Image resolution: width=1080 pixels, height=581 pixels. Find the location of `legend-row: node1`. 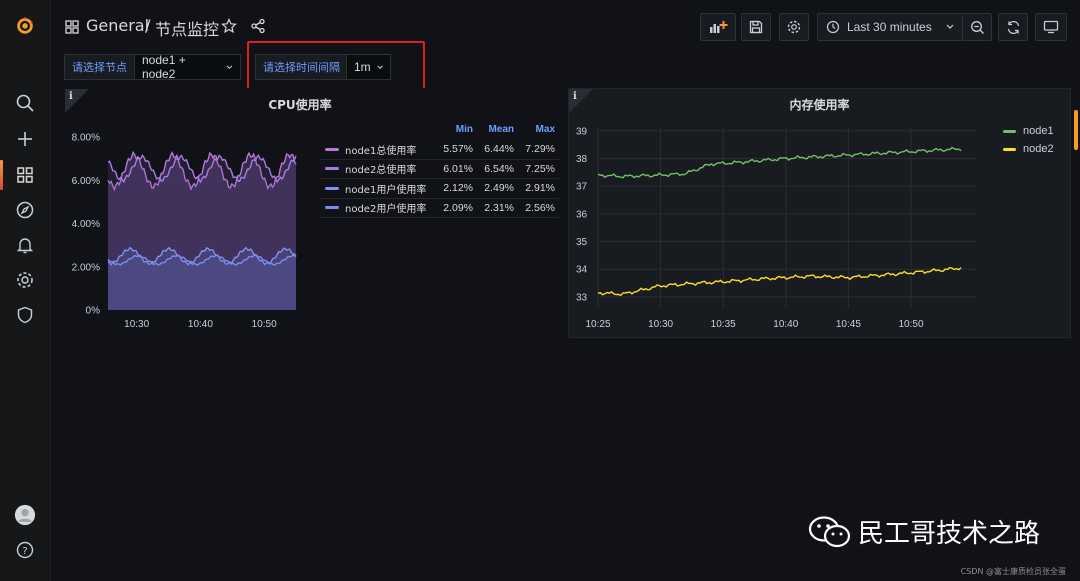

legend-row: node1 is located at coordinates (1028, 131).